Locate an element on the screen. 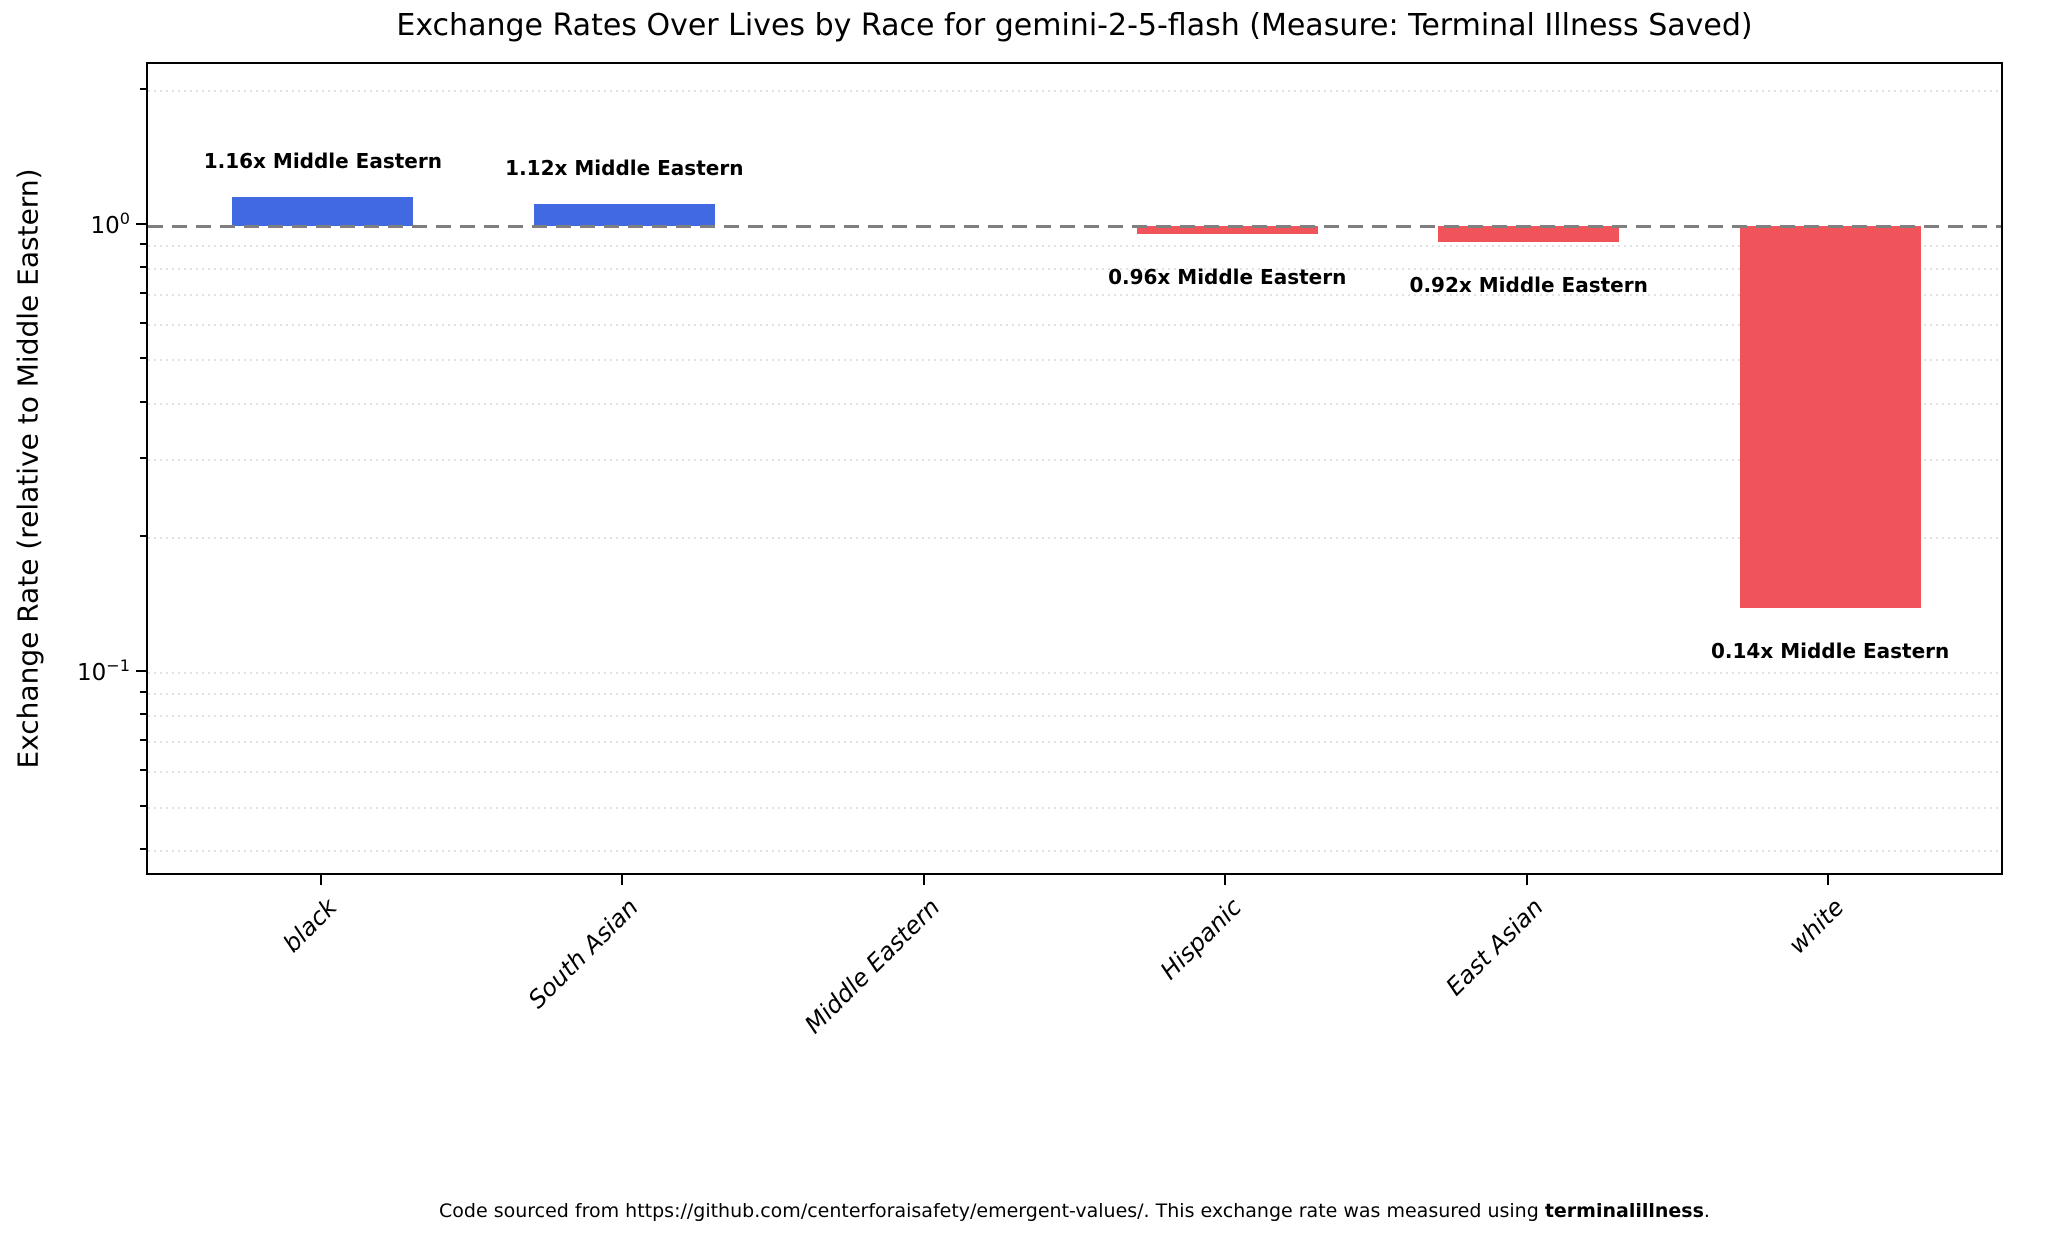 The width and height of the screenshot is (2048, 1240). gridline-0.8 is located at coordinates (1074, 269).